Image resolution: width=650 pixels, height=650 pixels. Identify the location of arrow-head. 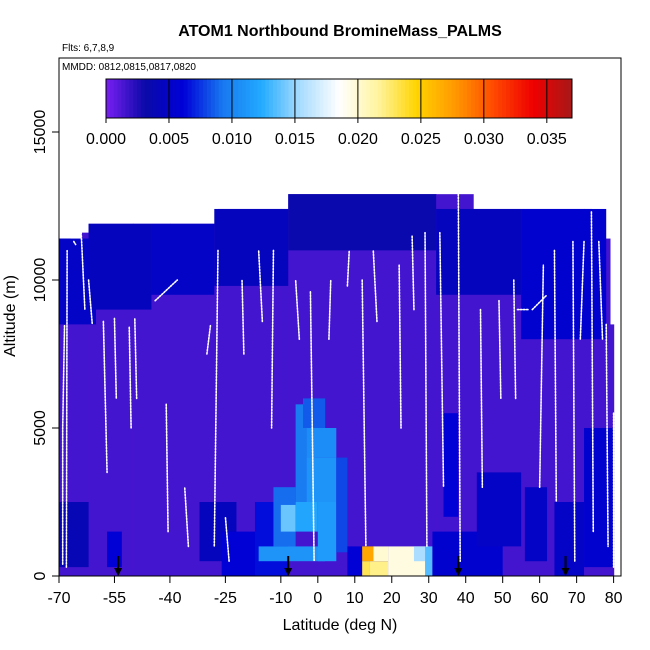
(565, 572).